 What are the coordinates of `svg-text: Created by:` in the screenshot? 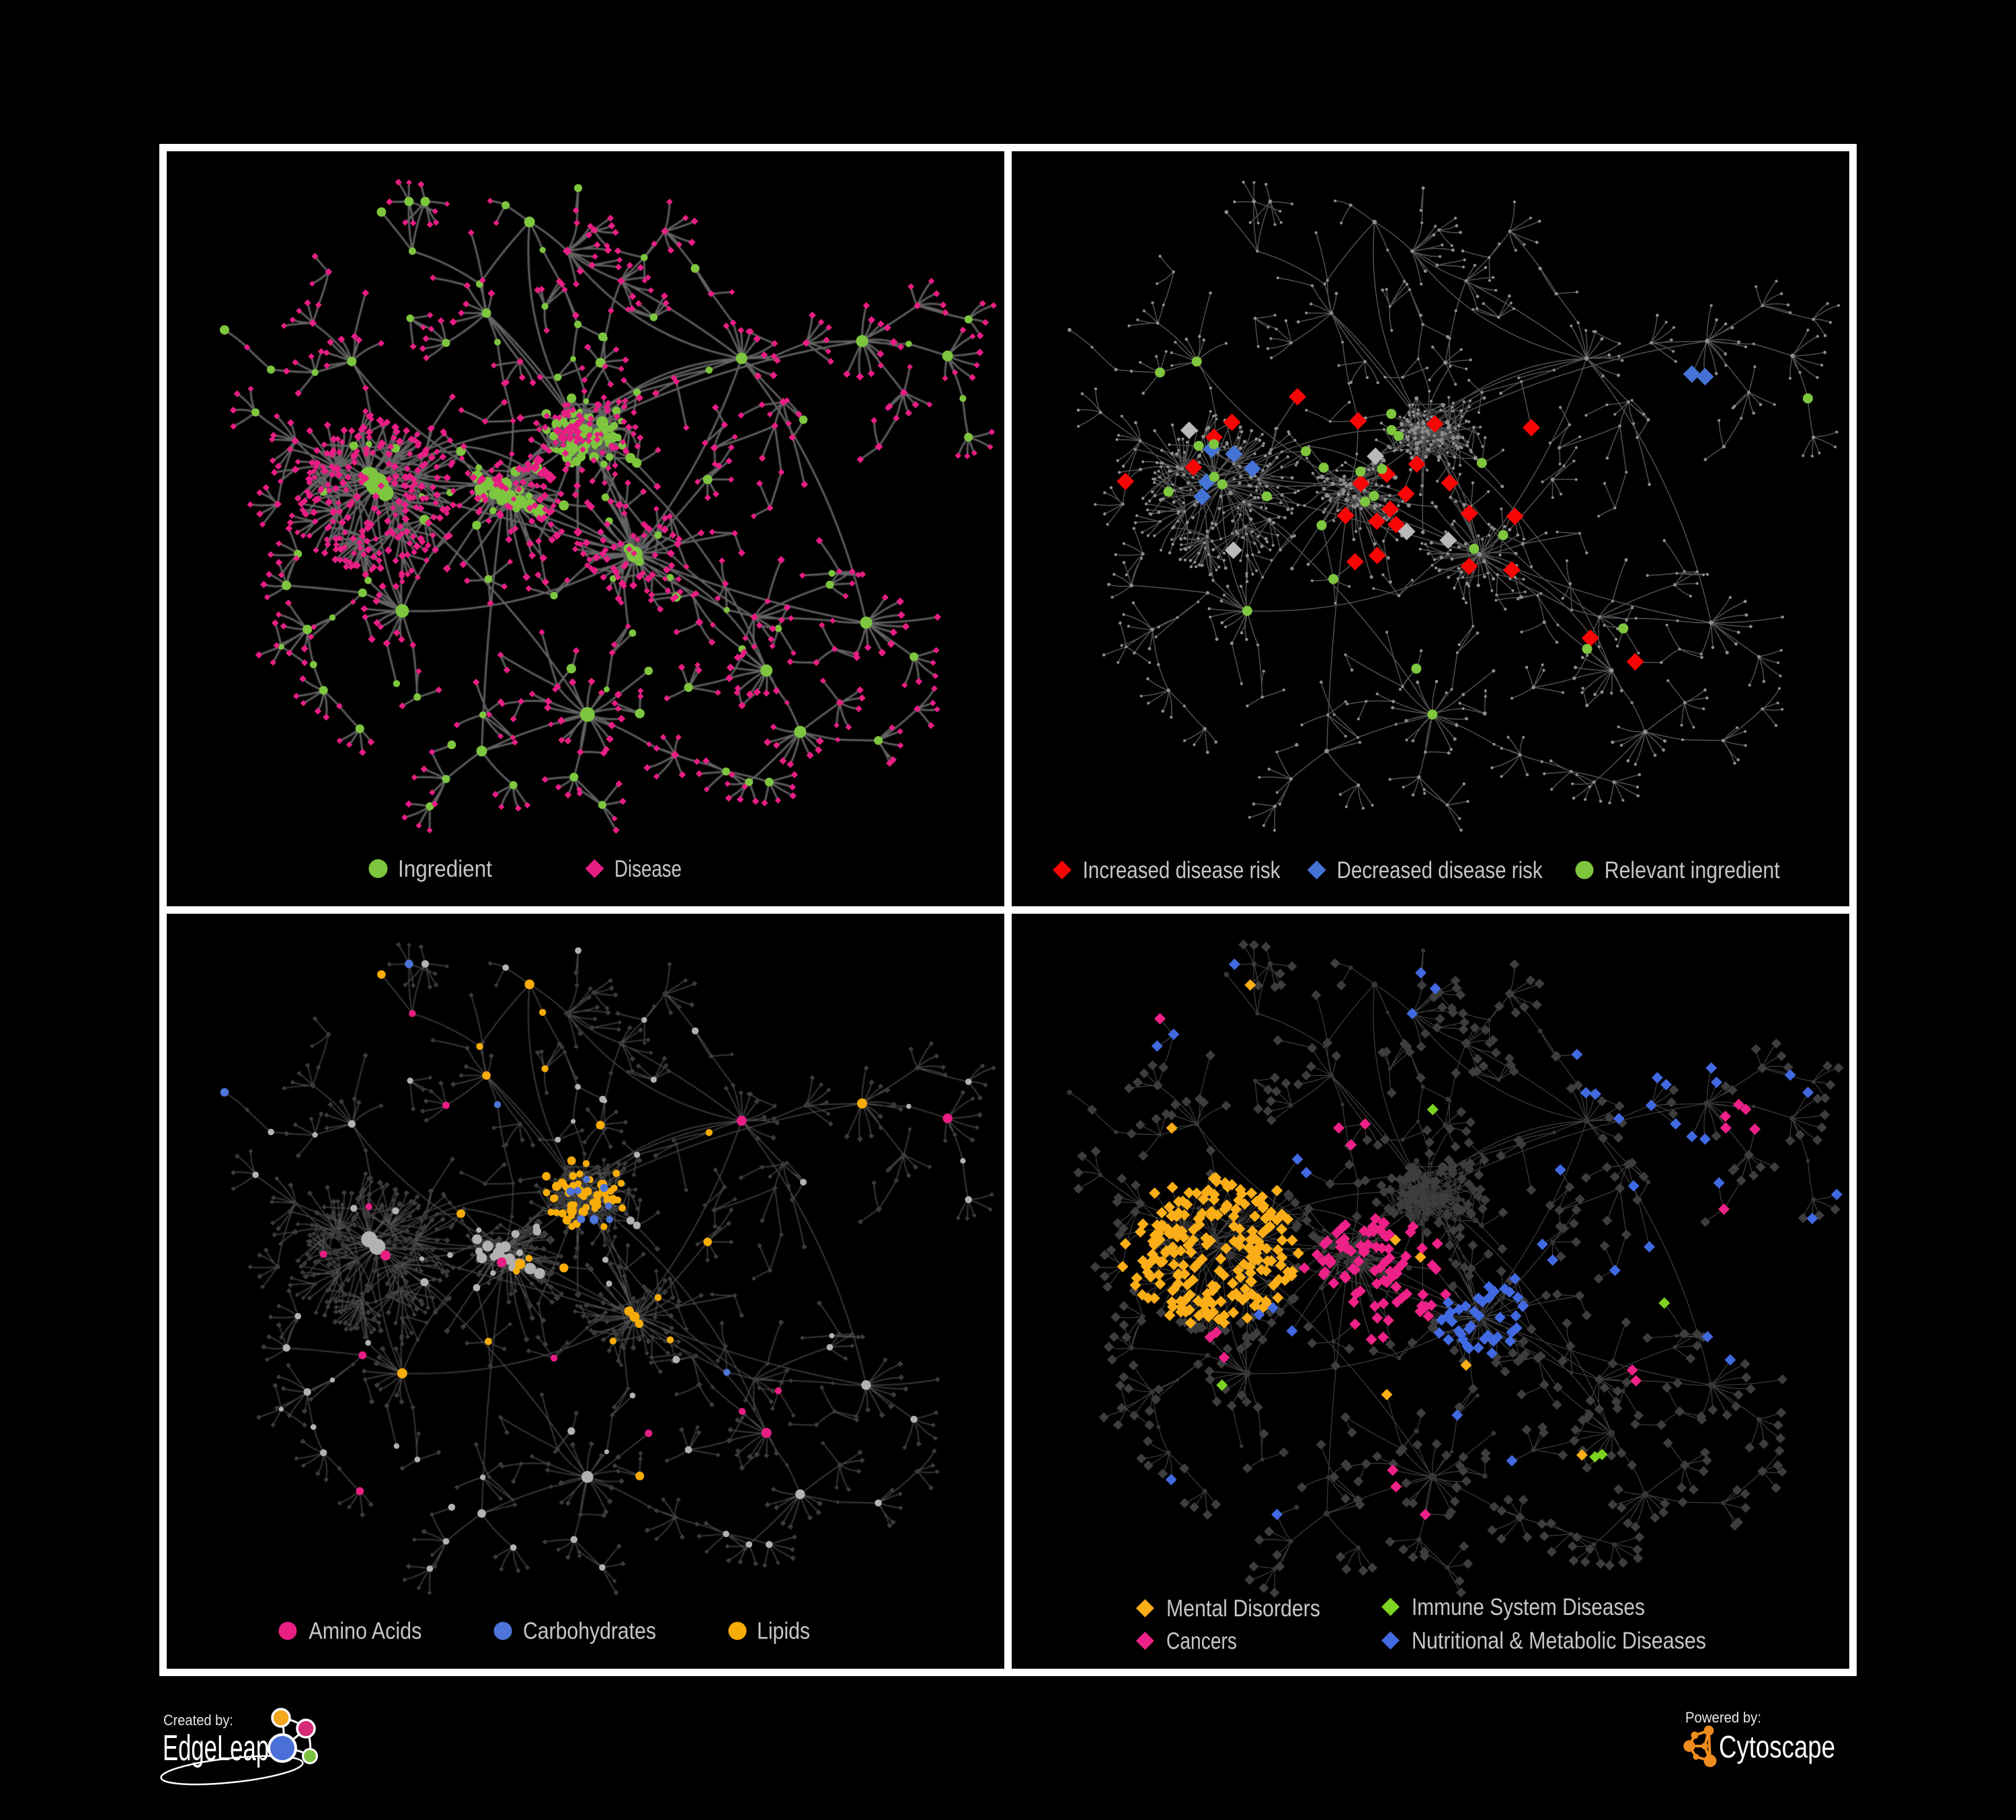 It's located at (198, 1720).